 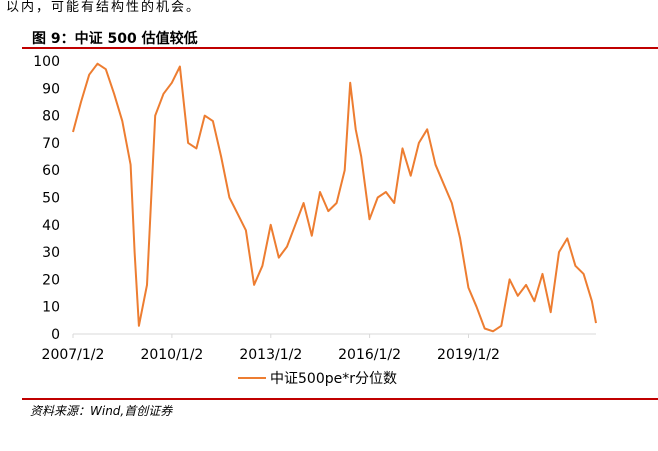 What do you see at coordinates (73, 355) in the screenshot?
I see `x-tick-label: 2007/1/2` at bounding box center [73, 355].